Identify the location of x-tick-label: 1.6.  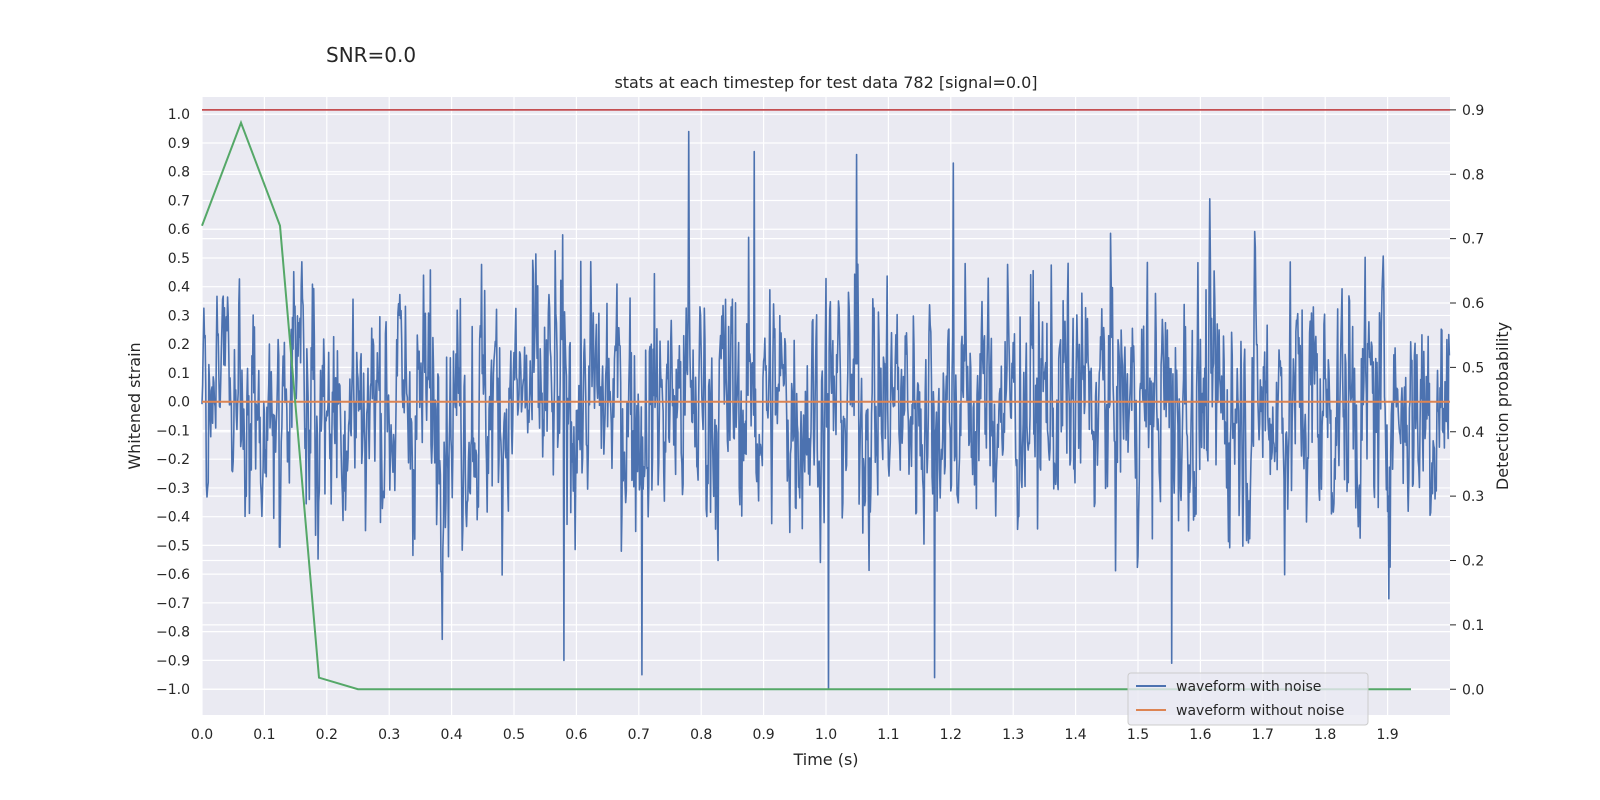
(1200, 735).